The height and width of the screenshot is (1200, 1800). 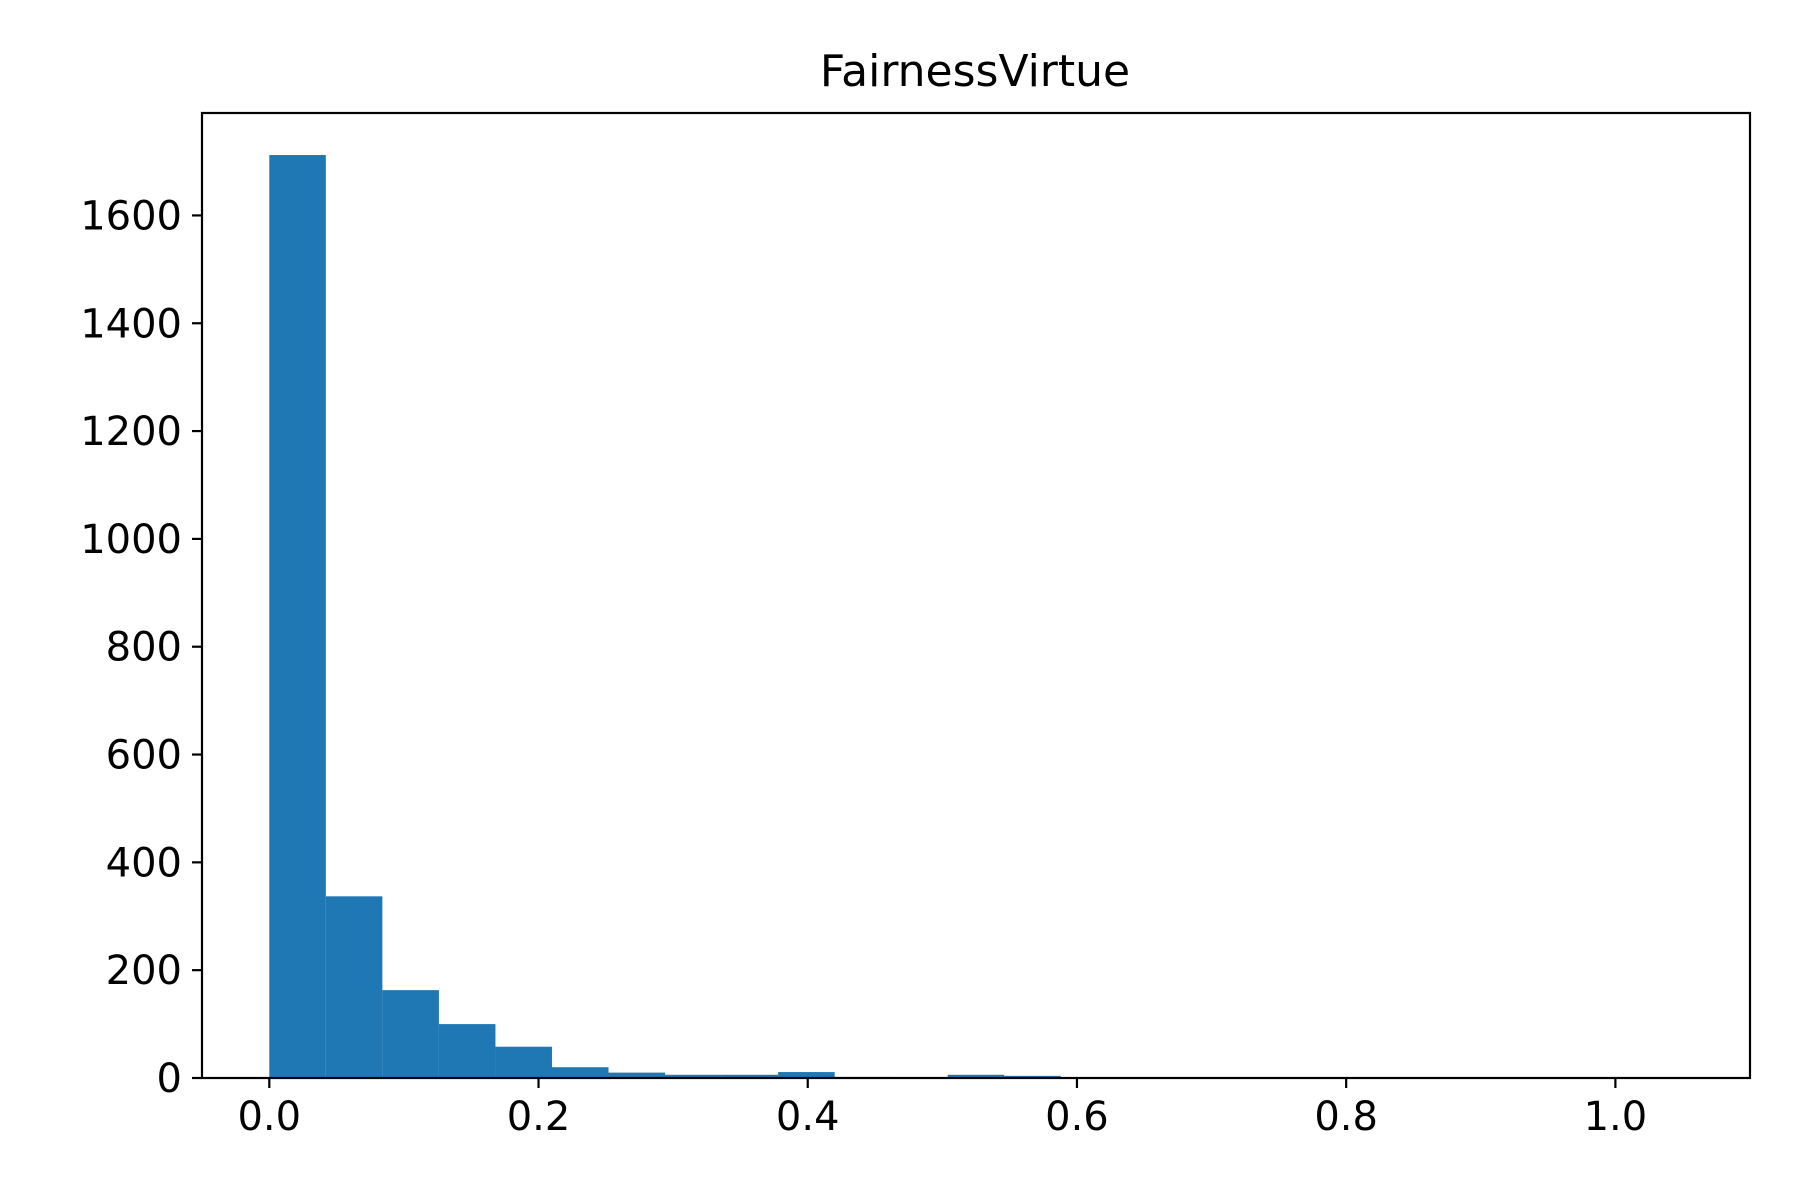 What do you see at coordinates (975, 71) in the screenshot?
I see `chart-title: FairnessVirtue` at bounding box center [975, 71].